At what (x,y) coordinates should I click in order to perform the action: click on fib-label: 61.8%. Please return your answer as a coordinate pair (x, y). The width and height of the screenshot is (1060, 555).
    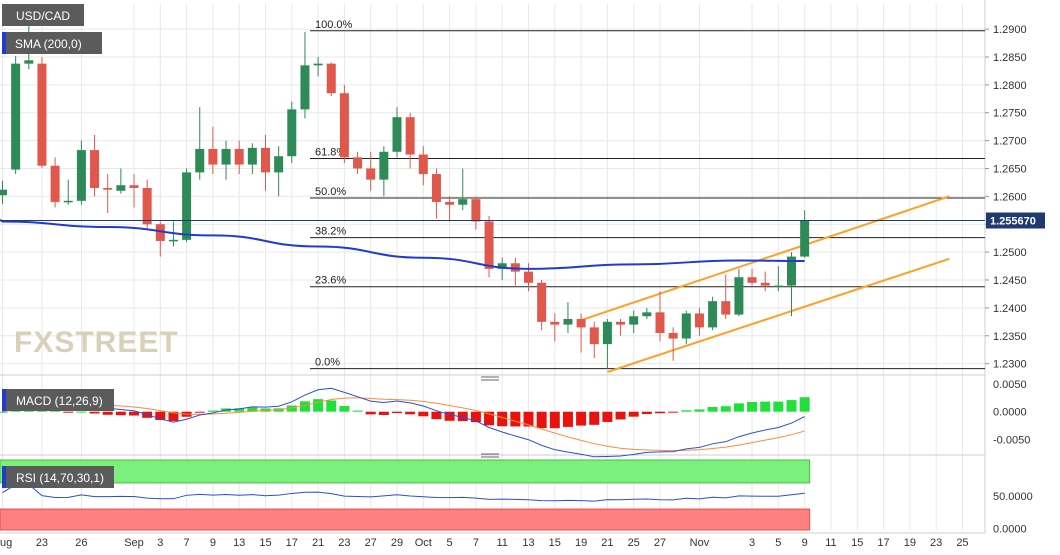
    Looking at the image, I should click on (330, 152).